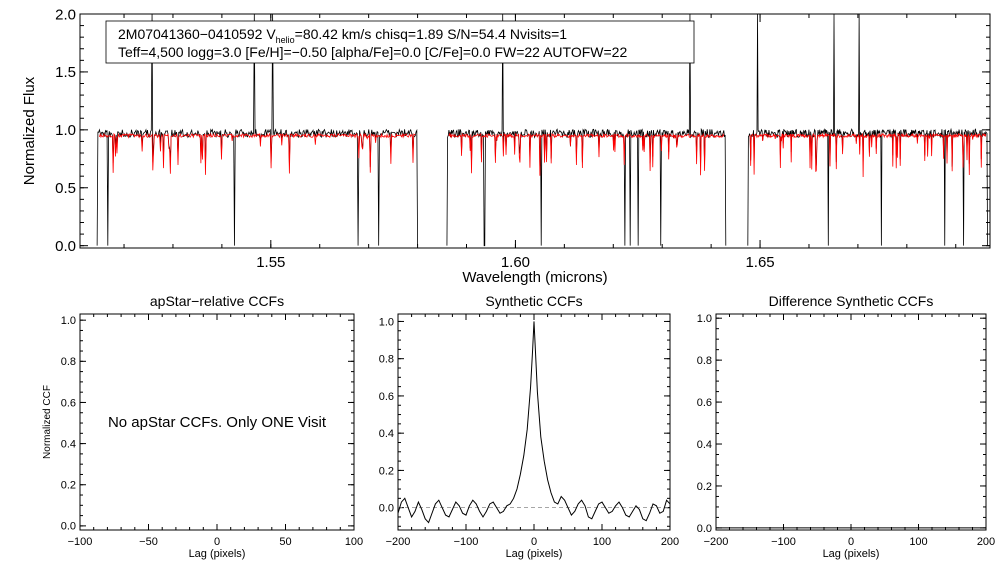 The width and height of the screenshot is (1008, 576). Describe the element at coordinates (192, 34) in the screenshot. I see `star-id: 2M07041360−0410592` at that location.